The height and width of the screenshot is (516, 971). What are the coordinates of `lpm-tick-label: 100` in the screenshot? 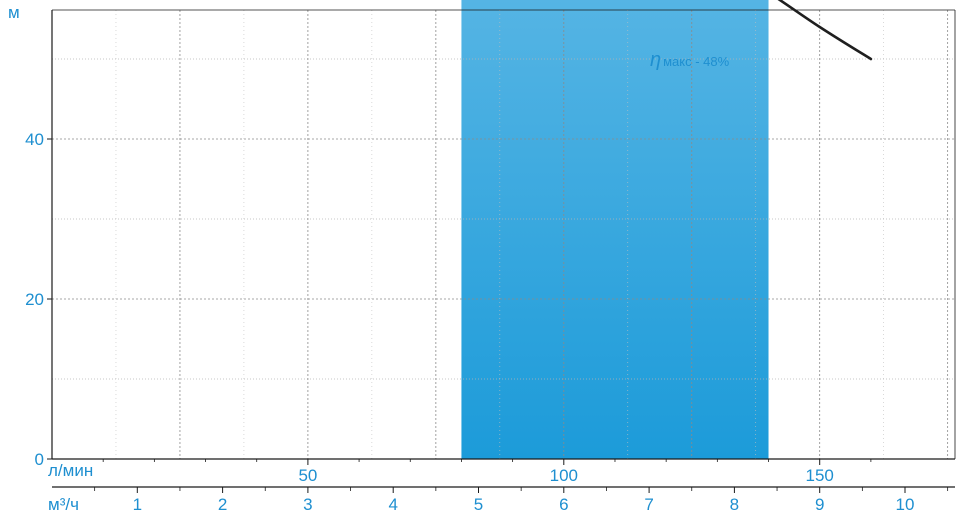 It's located at (564, 475).